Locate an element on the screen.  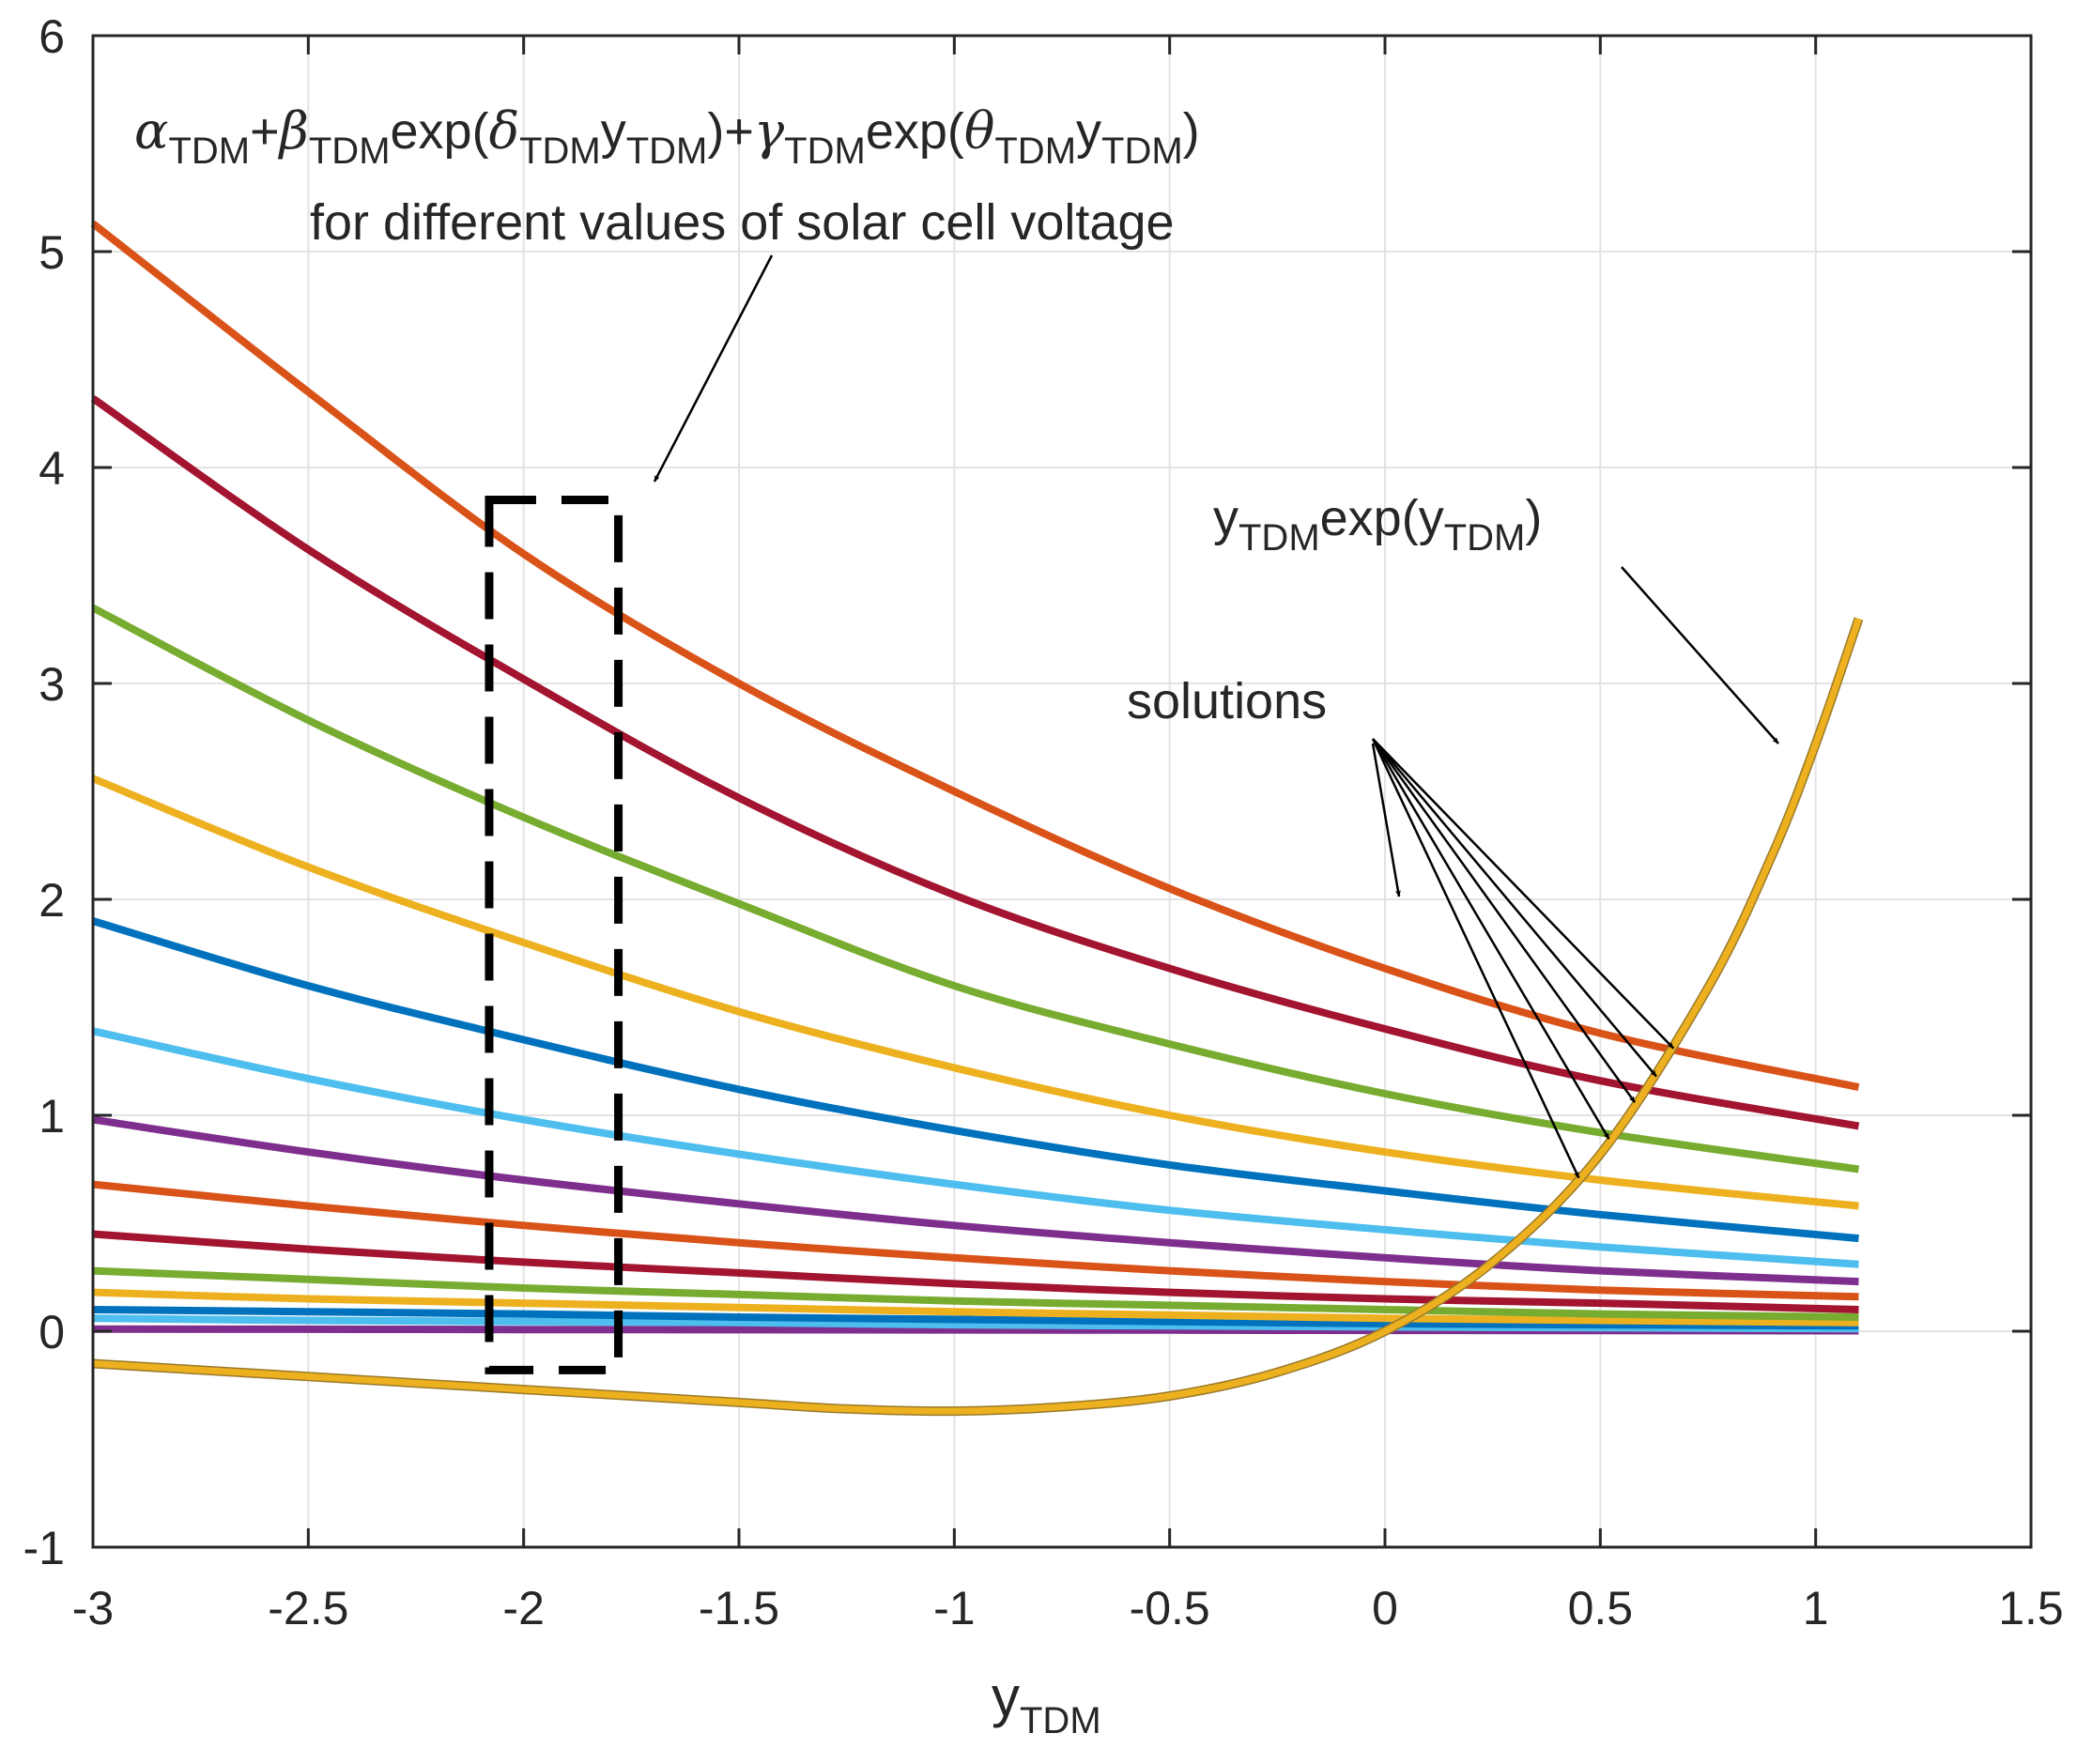
x-axis-label: yTDM is located at coordinates (1046, 1703).